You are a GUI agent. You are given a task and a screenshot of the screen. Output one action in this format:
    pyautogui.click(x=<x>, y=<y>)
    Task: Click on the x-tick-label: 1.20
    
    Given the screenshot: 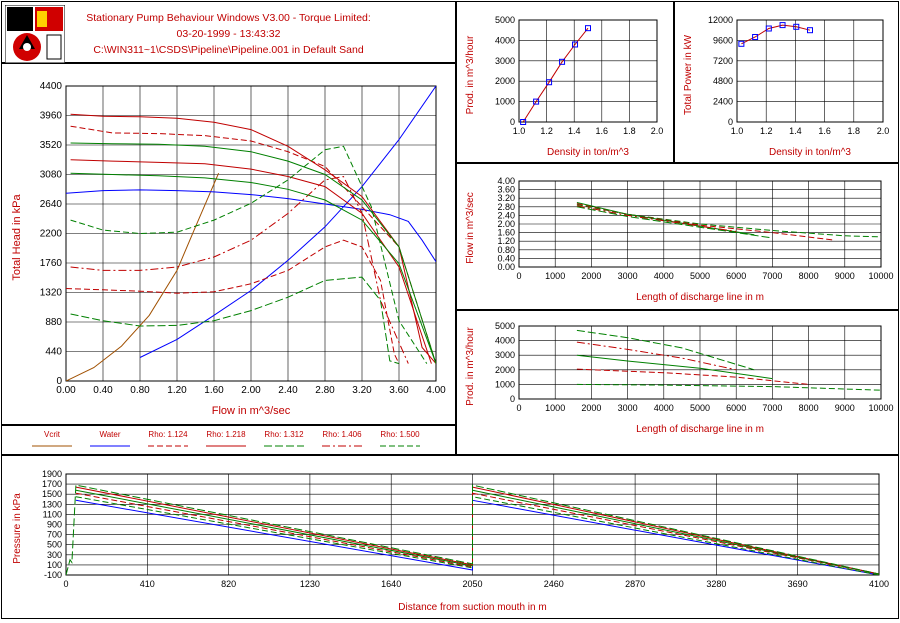 What is the action you would take?
    pyautogui.click(x=177, y=390)
    